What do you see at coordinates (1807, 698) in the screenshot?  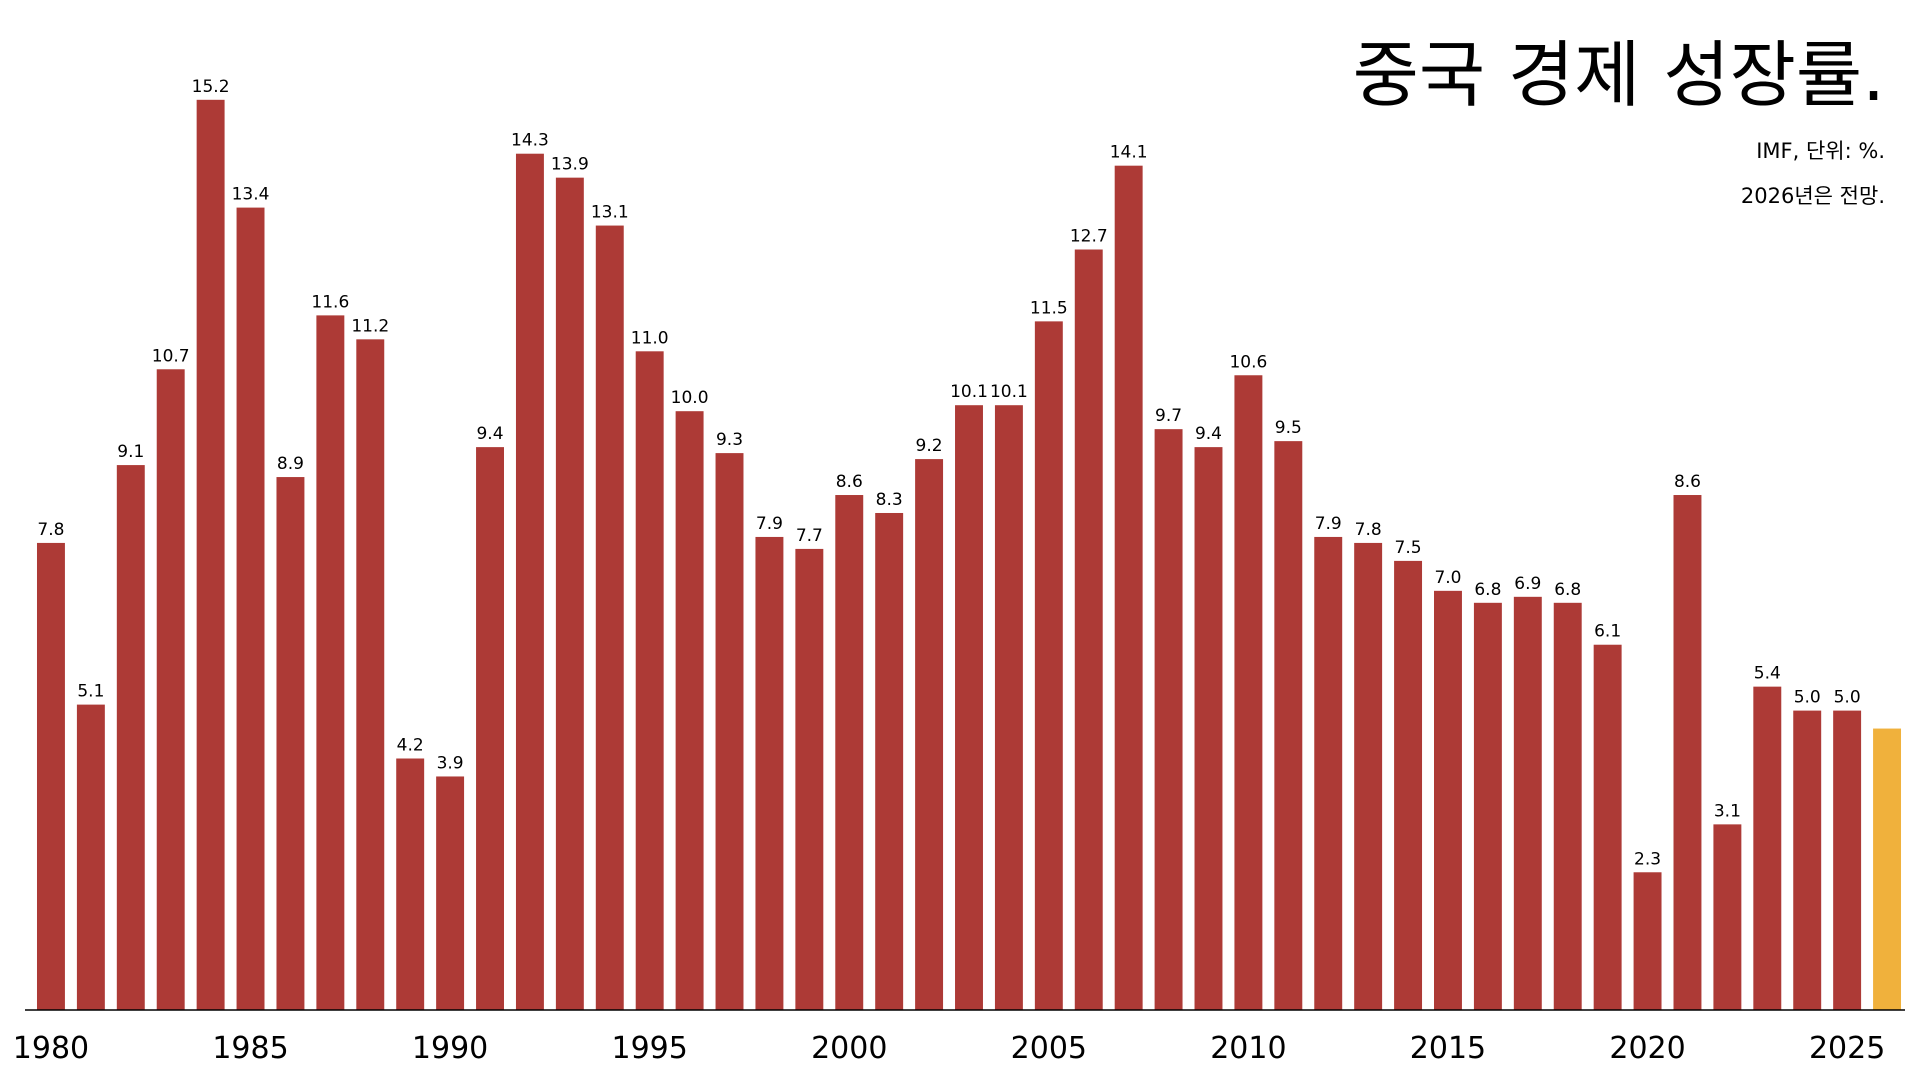 I see `value-label: 5.0` at bounding box center [1807, 698].